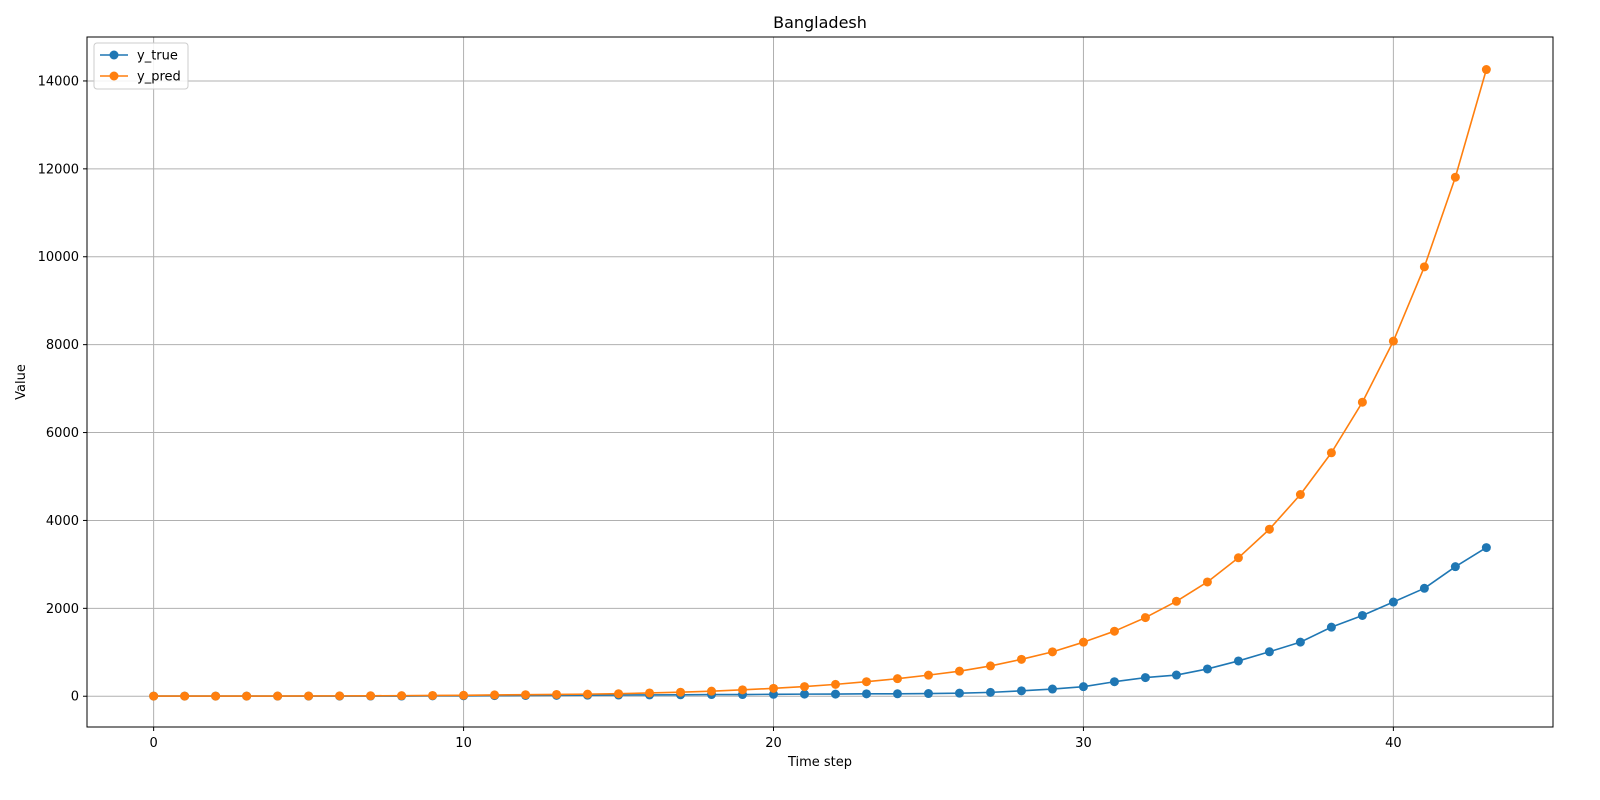 Image resolution: width=1600 pixels, height=800 pixels. What do you see at coordinates (114, 76) in the screenshot?
I see `legend-marker-y_pred` at bounding box center [114, 76].